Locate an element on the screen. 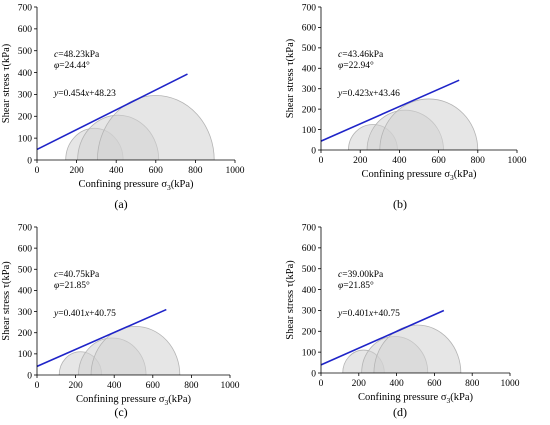  friction-angle-annotation: φ=24.44° is located at coordinates (72, 65).